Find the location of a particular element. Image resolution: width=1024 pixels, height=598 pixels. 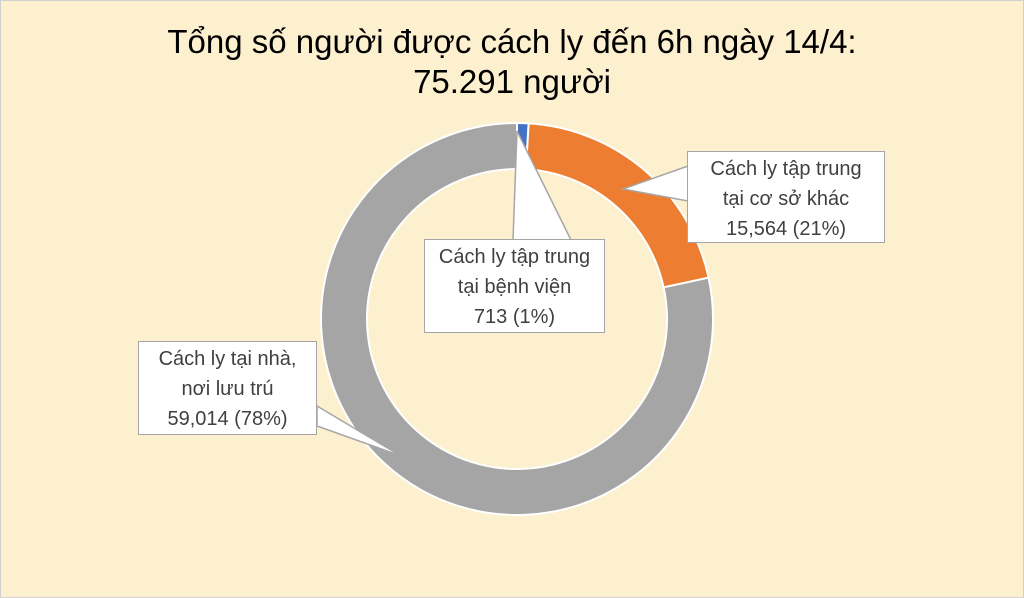

data-label-hospital: Cách ly tập trung tại bệnh viện 713 (1%) is located at coordinates (514, 286).